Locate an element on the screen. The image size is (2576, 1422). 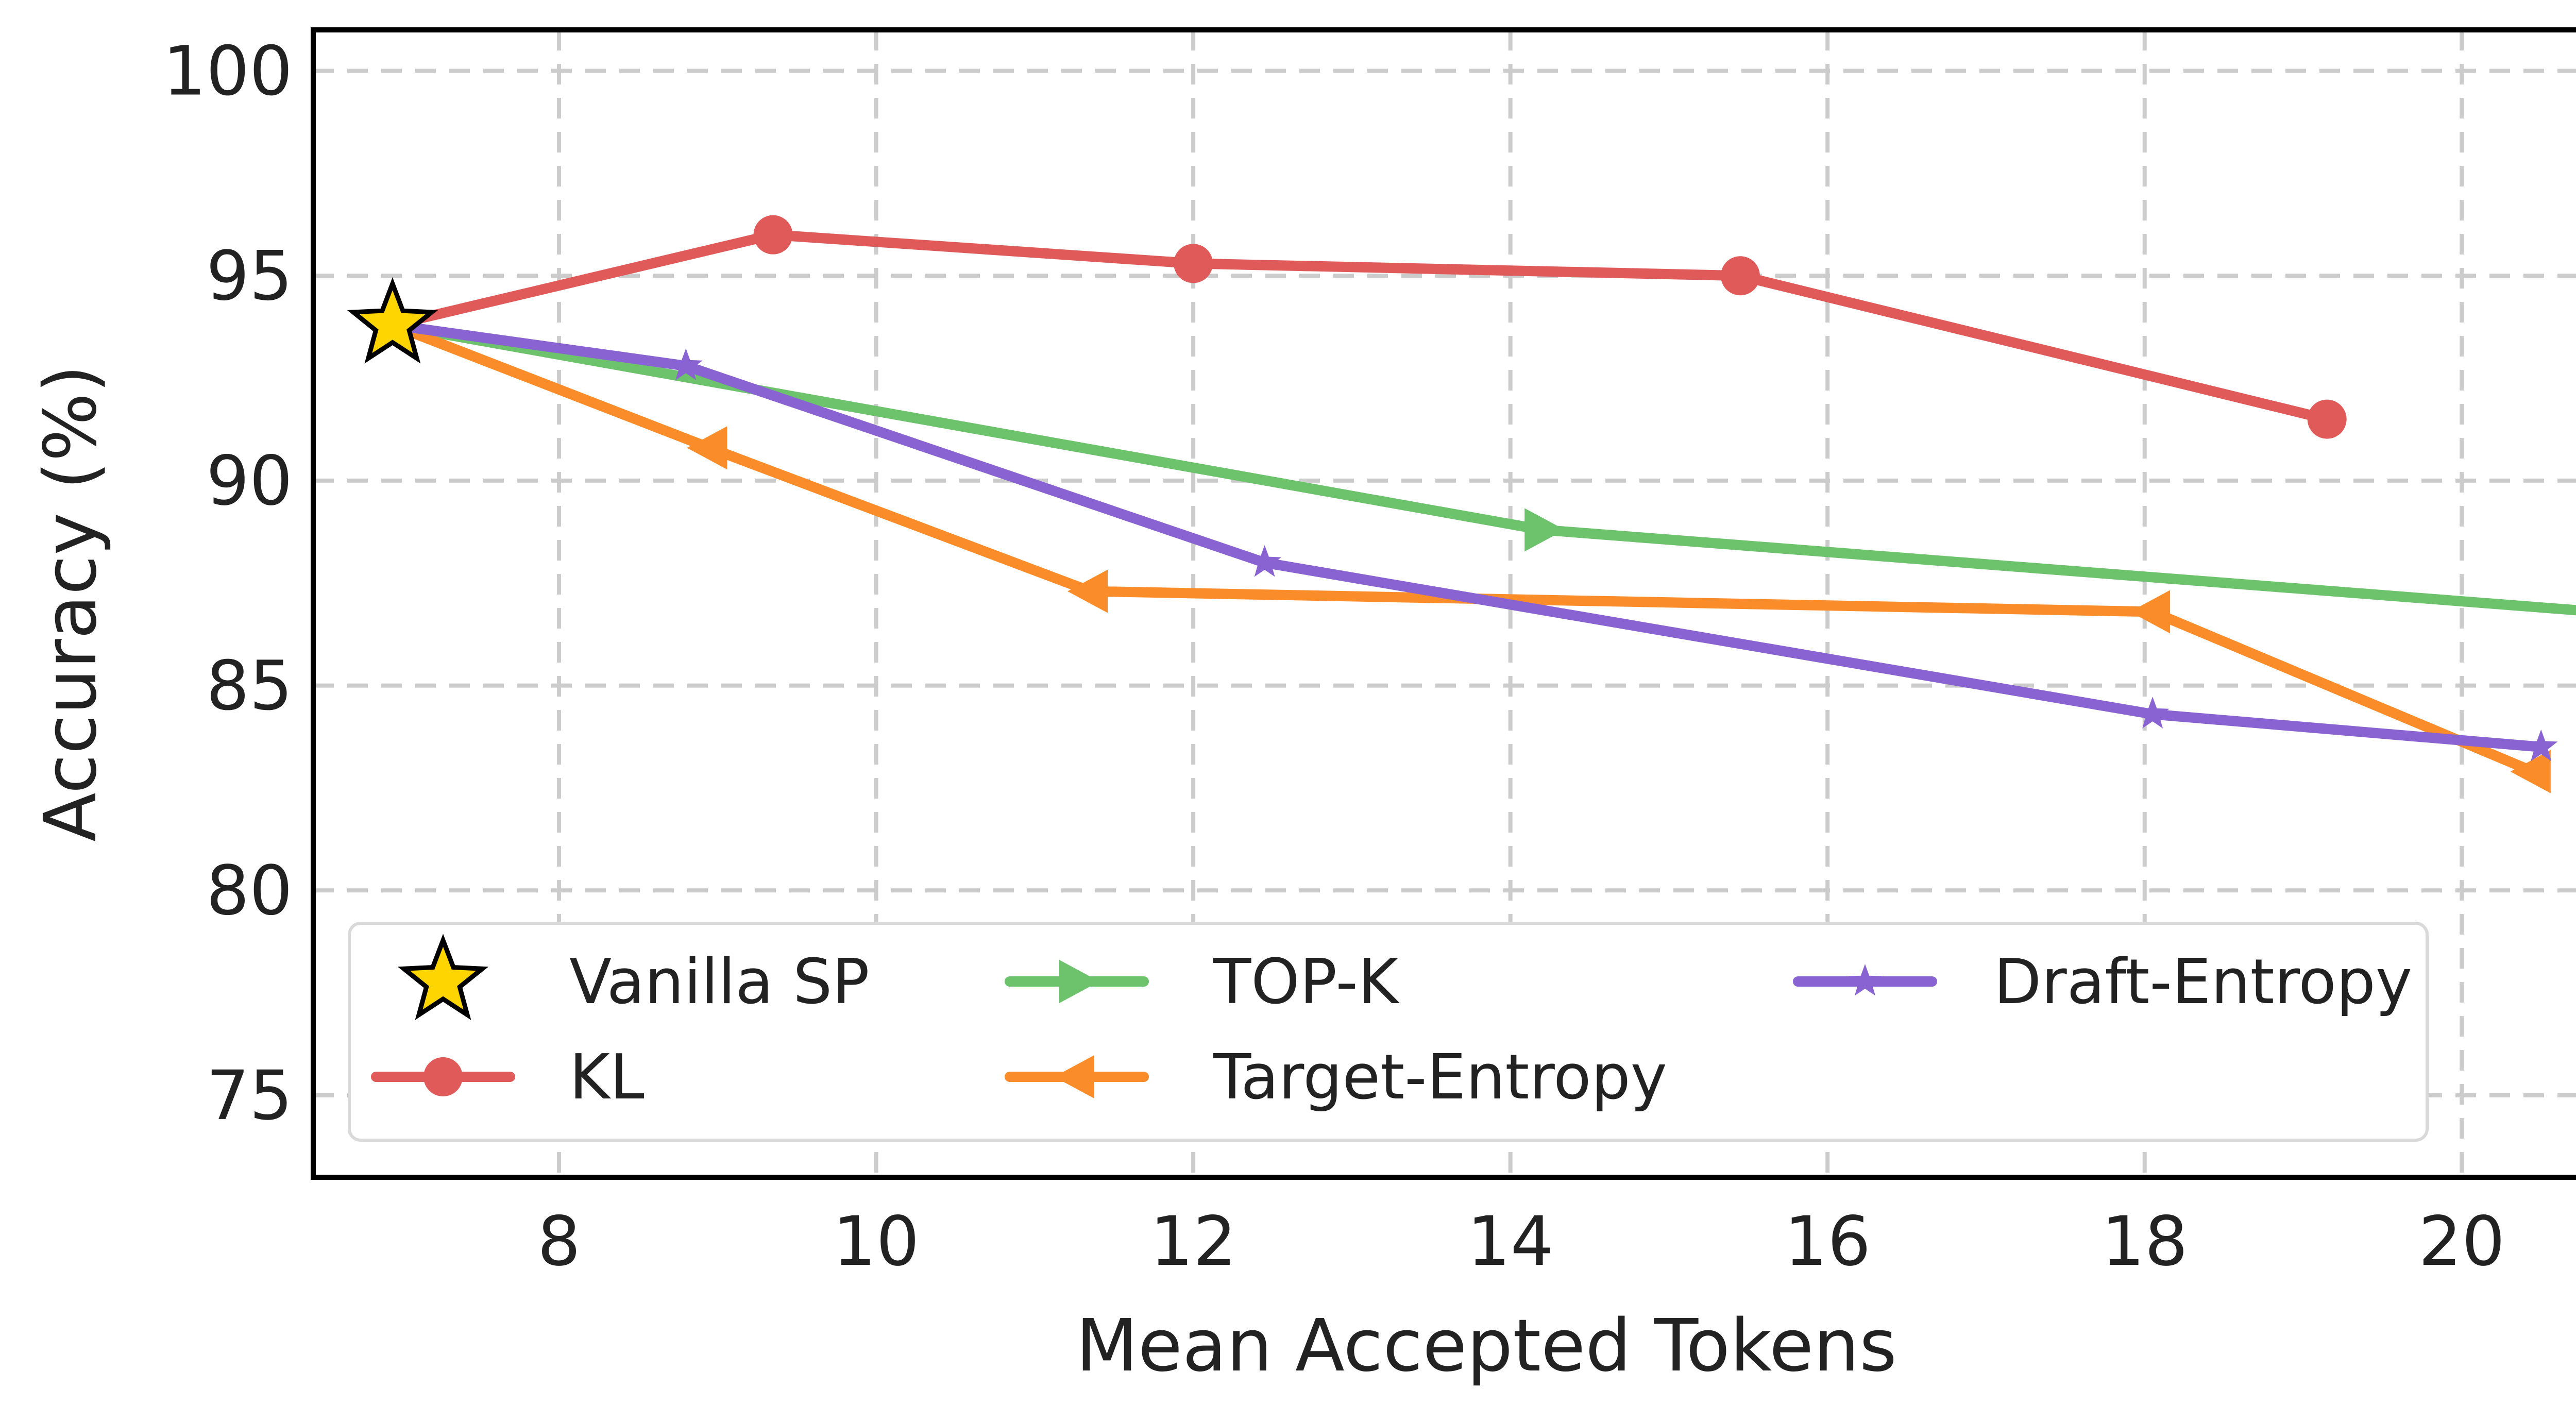
x-axis-label: Mean Accepted Tokens is located at coordinates (1486, 1346).